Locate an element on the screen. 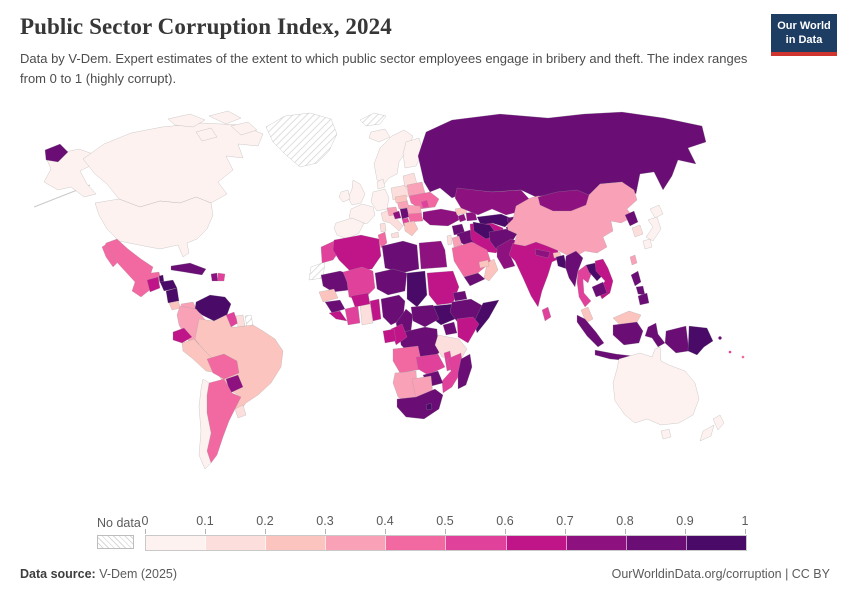 Image resolution: width=850 pixels, height=600 pixels. country-south-korea is located at coordinates (637, 231).